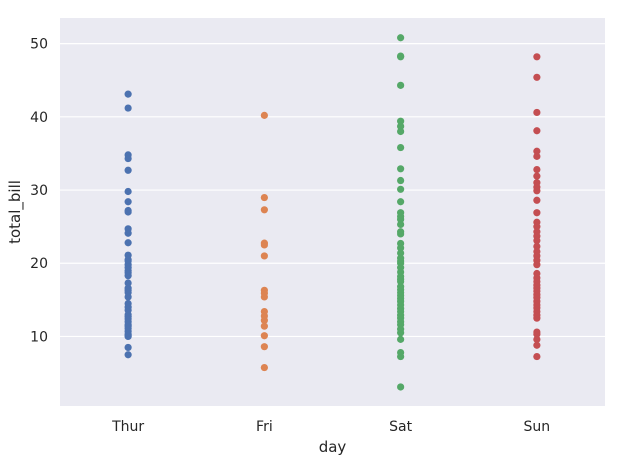 The height and width of the screenshot is (460, 617). Describe the element at coordinates (333, 447) in the screenshot. I see `x-axis-label: day` at that location.